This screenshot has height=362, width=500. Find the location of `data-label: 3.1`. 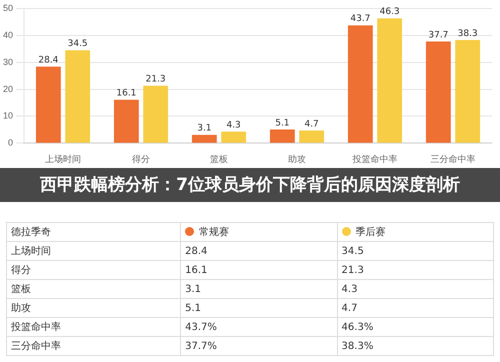

data-label: 3.1 is located at coordinates (204, 129).